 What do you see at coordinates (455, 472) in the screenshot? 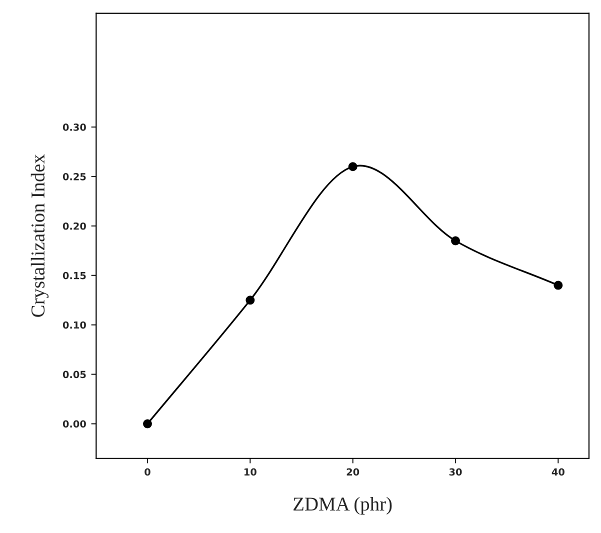
I see `x-tick-label: 30` at bounding box center [455, 472].